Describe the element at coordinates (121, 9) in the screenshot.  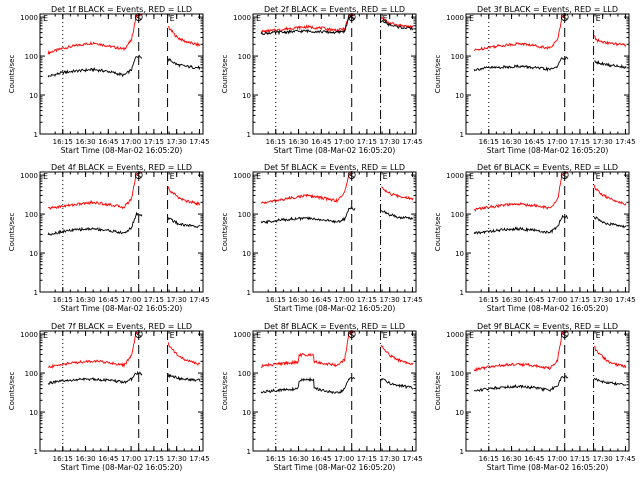
I see `chart-title: Det 1f BLACK = Events, RED = LLD` at that location.